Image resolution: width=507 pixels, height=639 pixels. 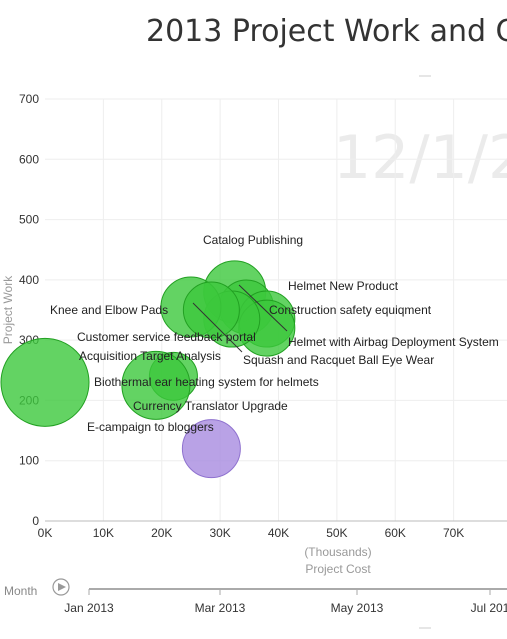 I want to click on x-axis-unit: (Thousands), so click(x=337, y=552).